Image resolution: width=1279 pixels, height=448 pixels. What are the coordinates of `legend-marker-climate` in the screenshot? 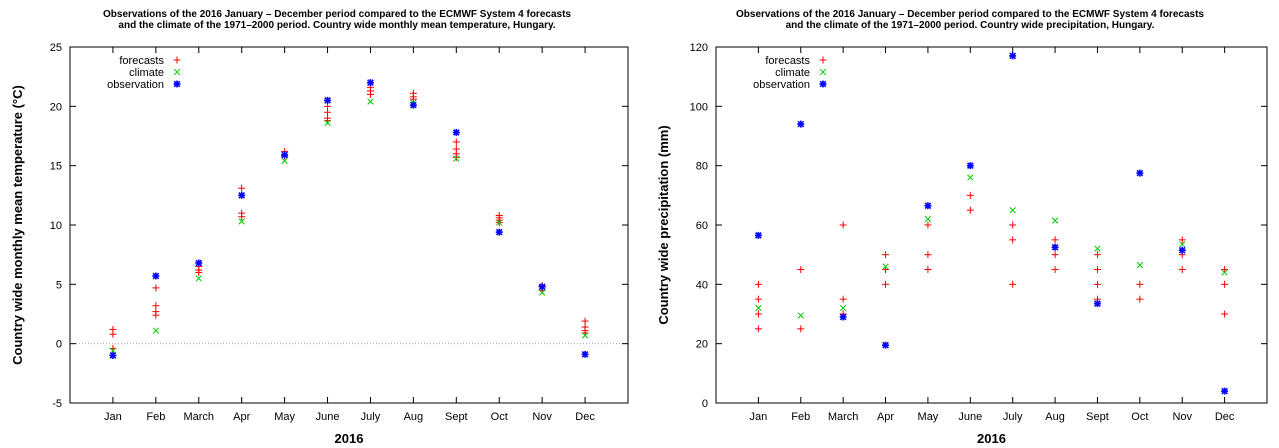 It's located at (823, 72).